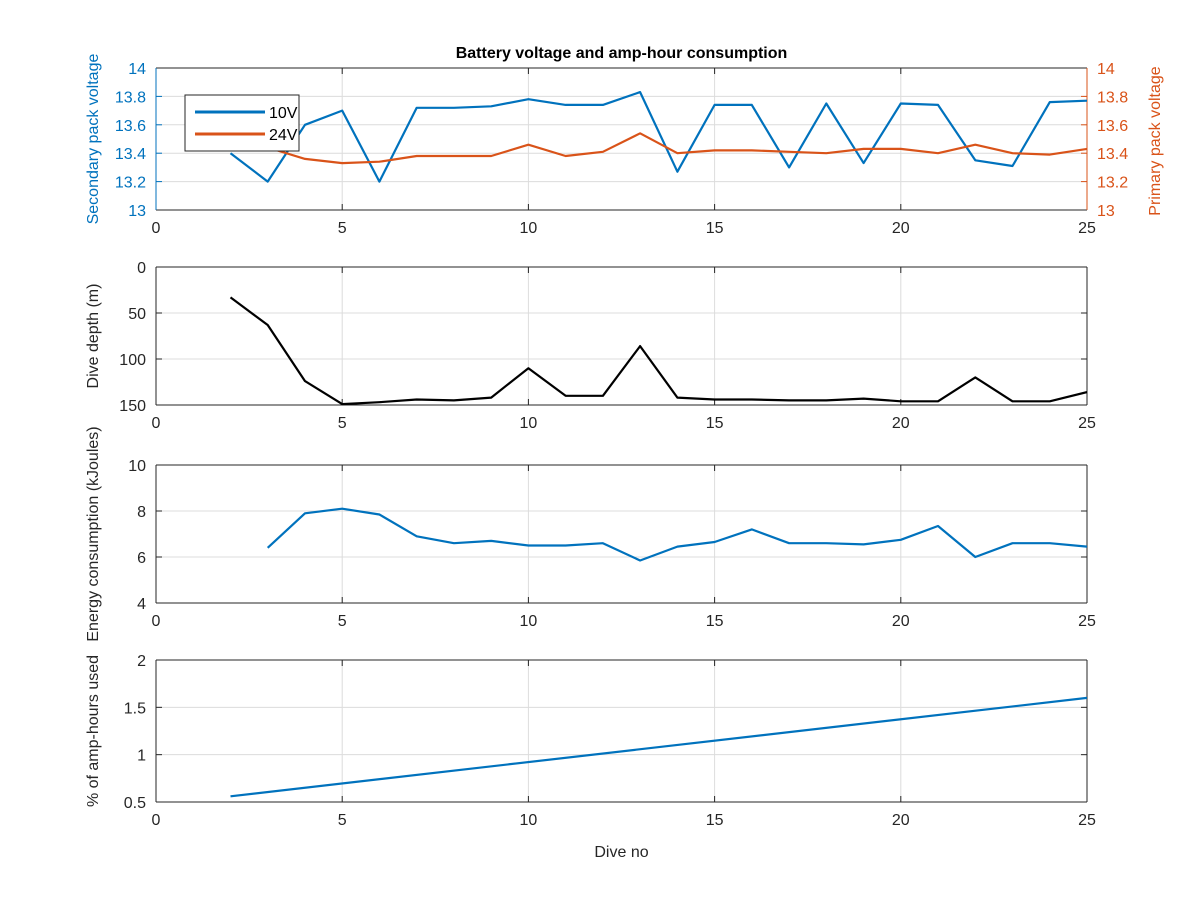 Image resolution: width=1200 pixels, height=900 pixels. I want to click on y-tick-label: 50, so click(137, 314).